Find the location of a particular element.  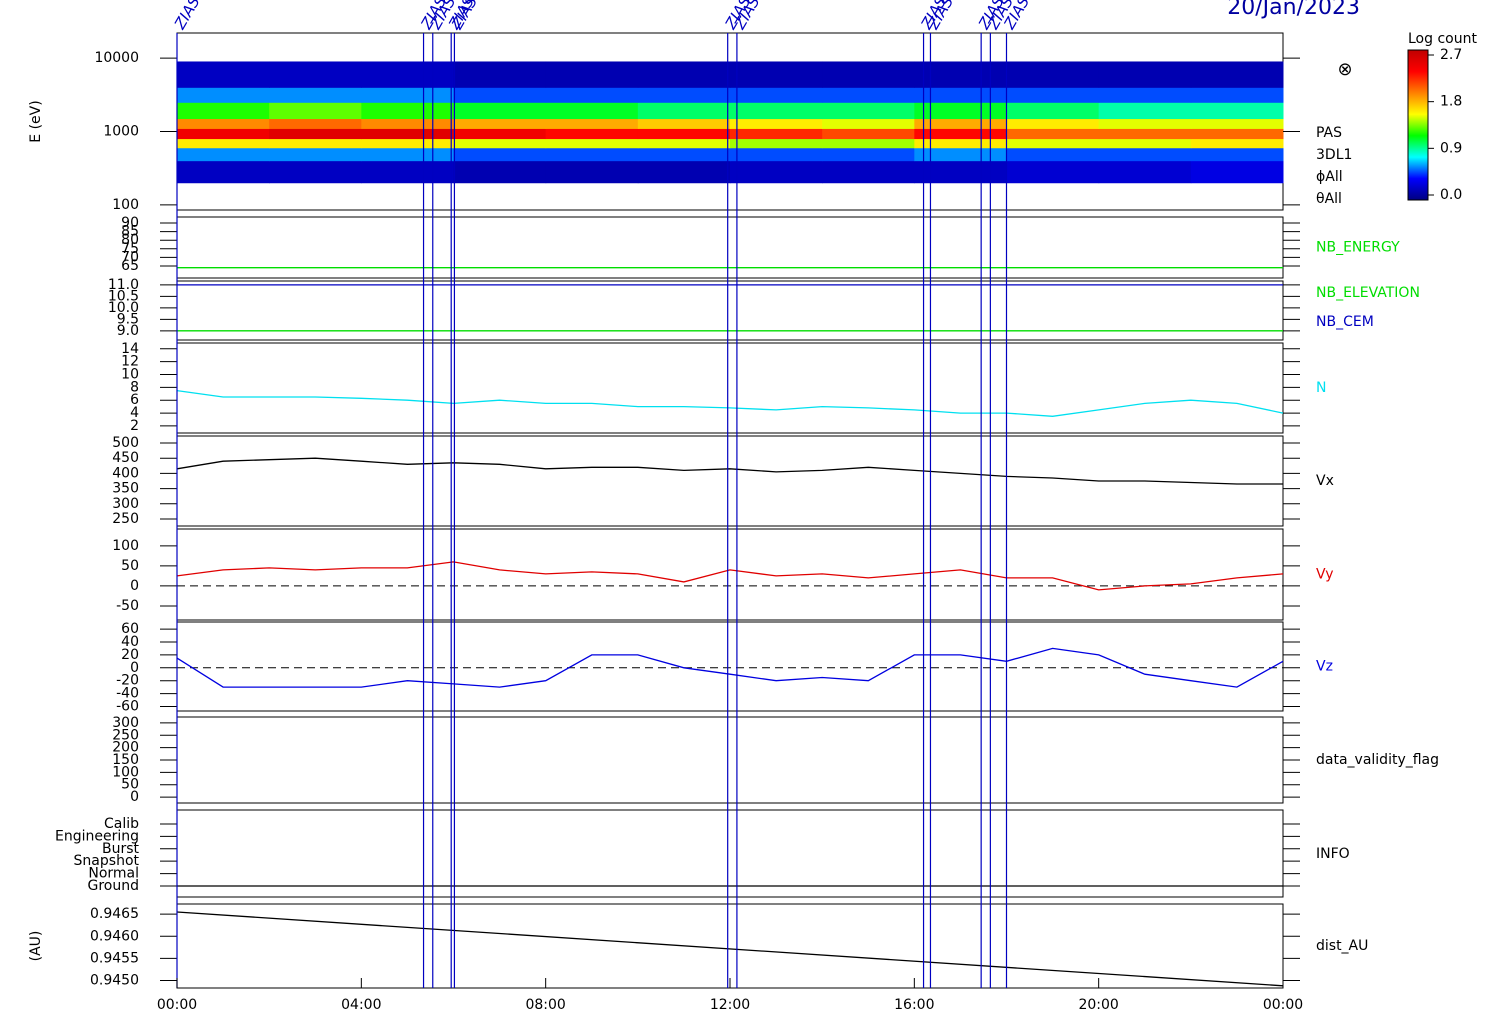

y-tick-label: Burst is located at coordinates (121, 849).